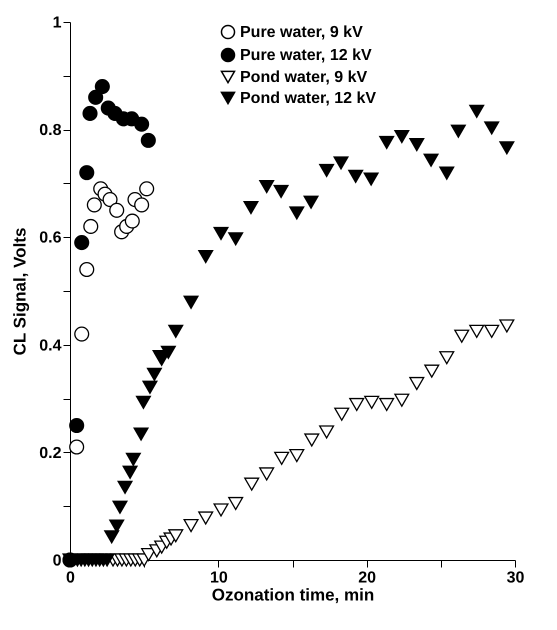 This screenshot has width=557, height=630. Describe the element at coordinates (219, 578) in the screenshot. I see `x-tick-label: 10` at that location.